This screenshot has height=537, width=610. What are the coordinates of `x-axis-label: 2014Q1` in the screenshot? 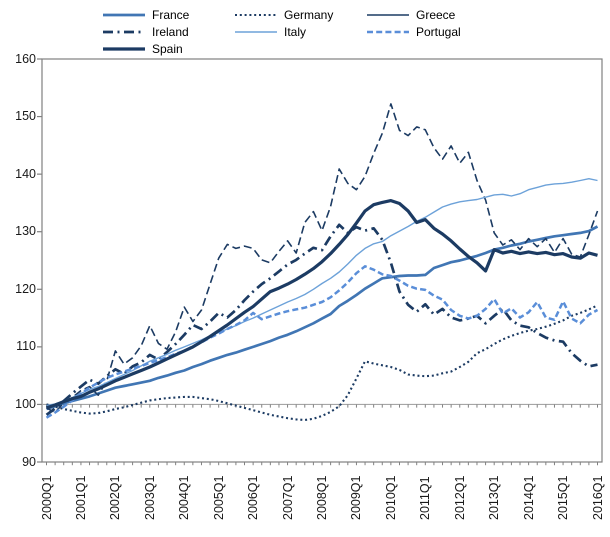 It's located at (528, 497).